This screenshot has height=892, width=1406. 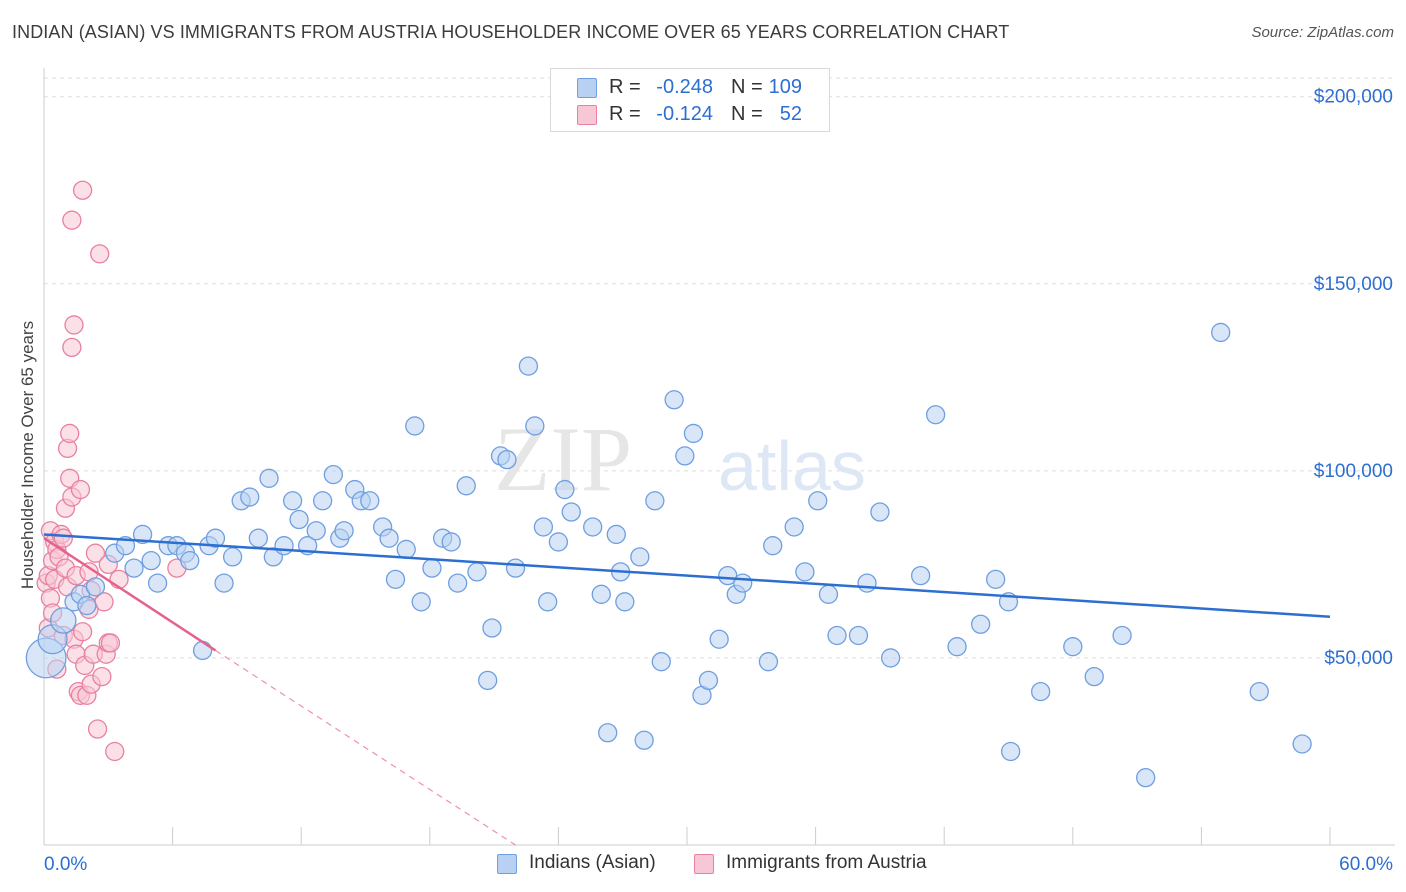 What do you see at coordinates (690, 87) in the screenshot?
I see `stats-row-indians: R = -0.248 N = 109` at bounding box center [690, 87].